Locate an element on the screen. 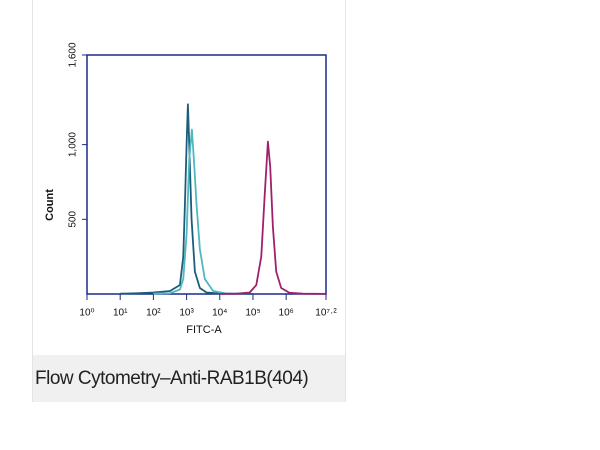  x-axis-label: FITC-A is located at coordinates (204, 330).